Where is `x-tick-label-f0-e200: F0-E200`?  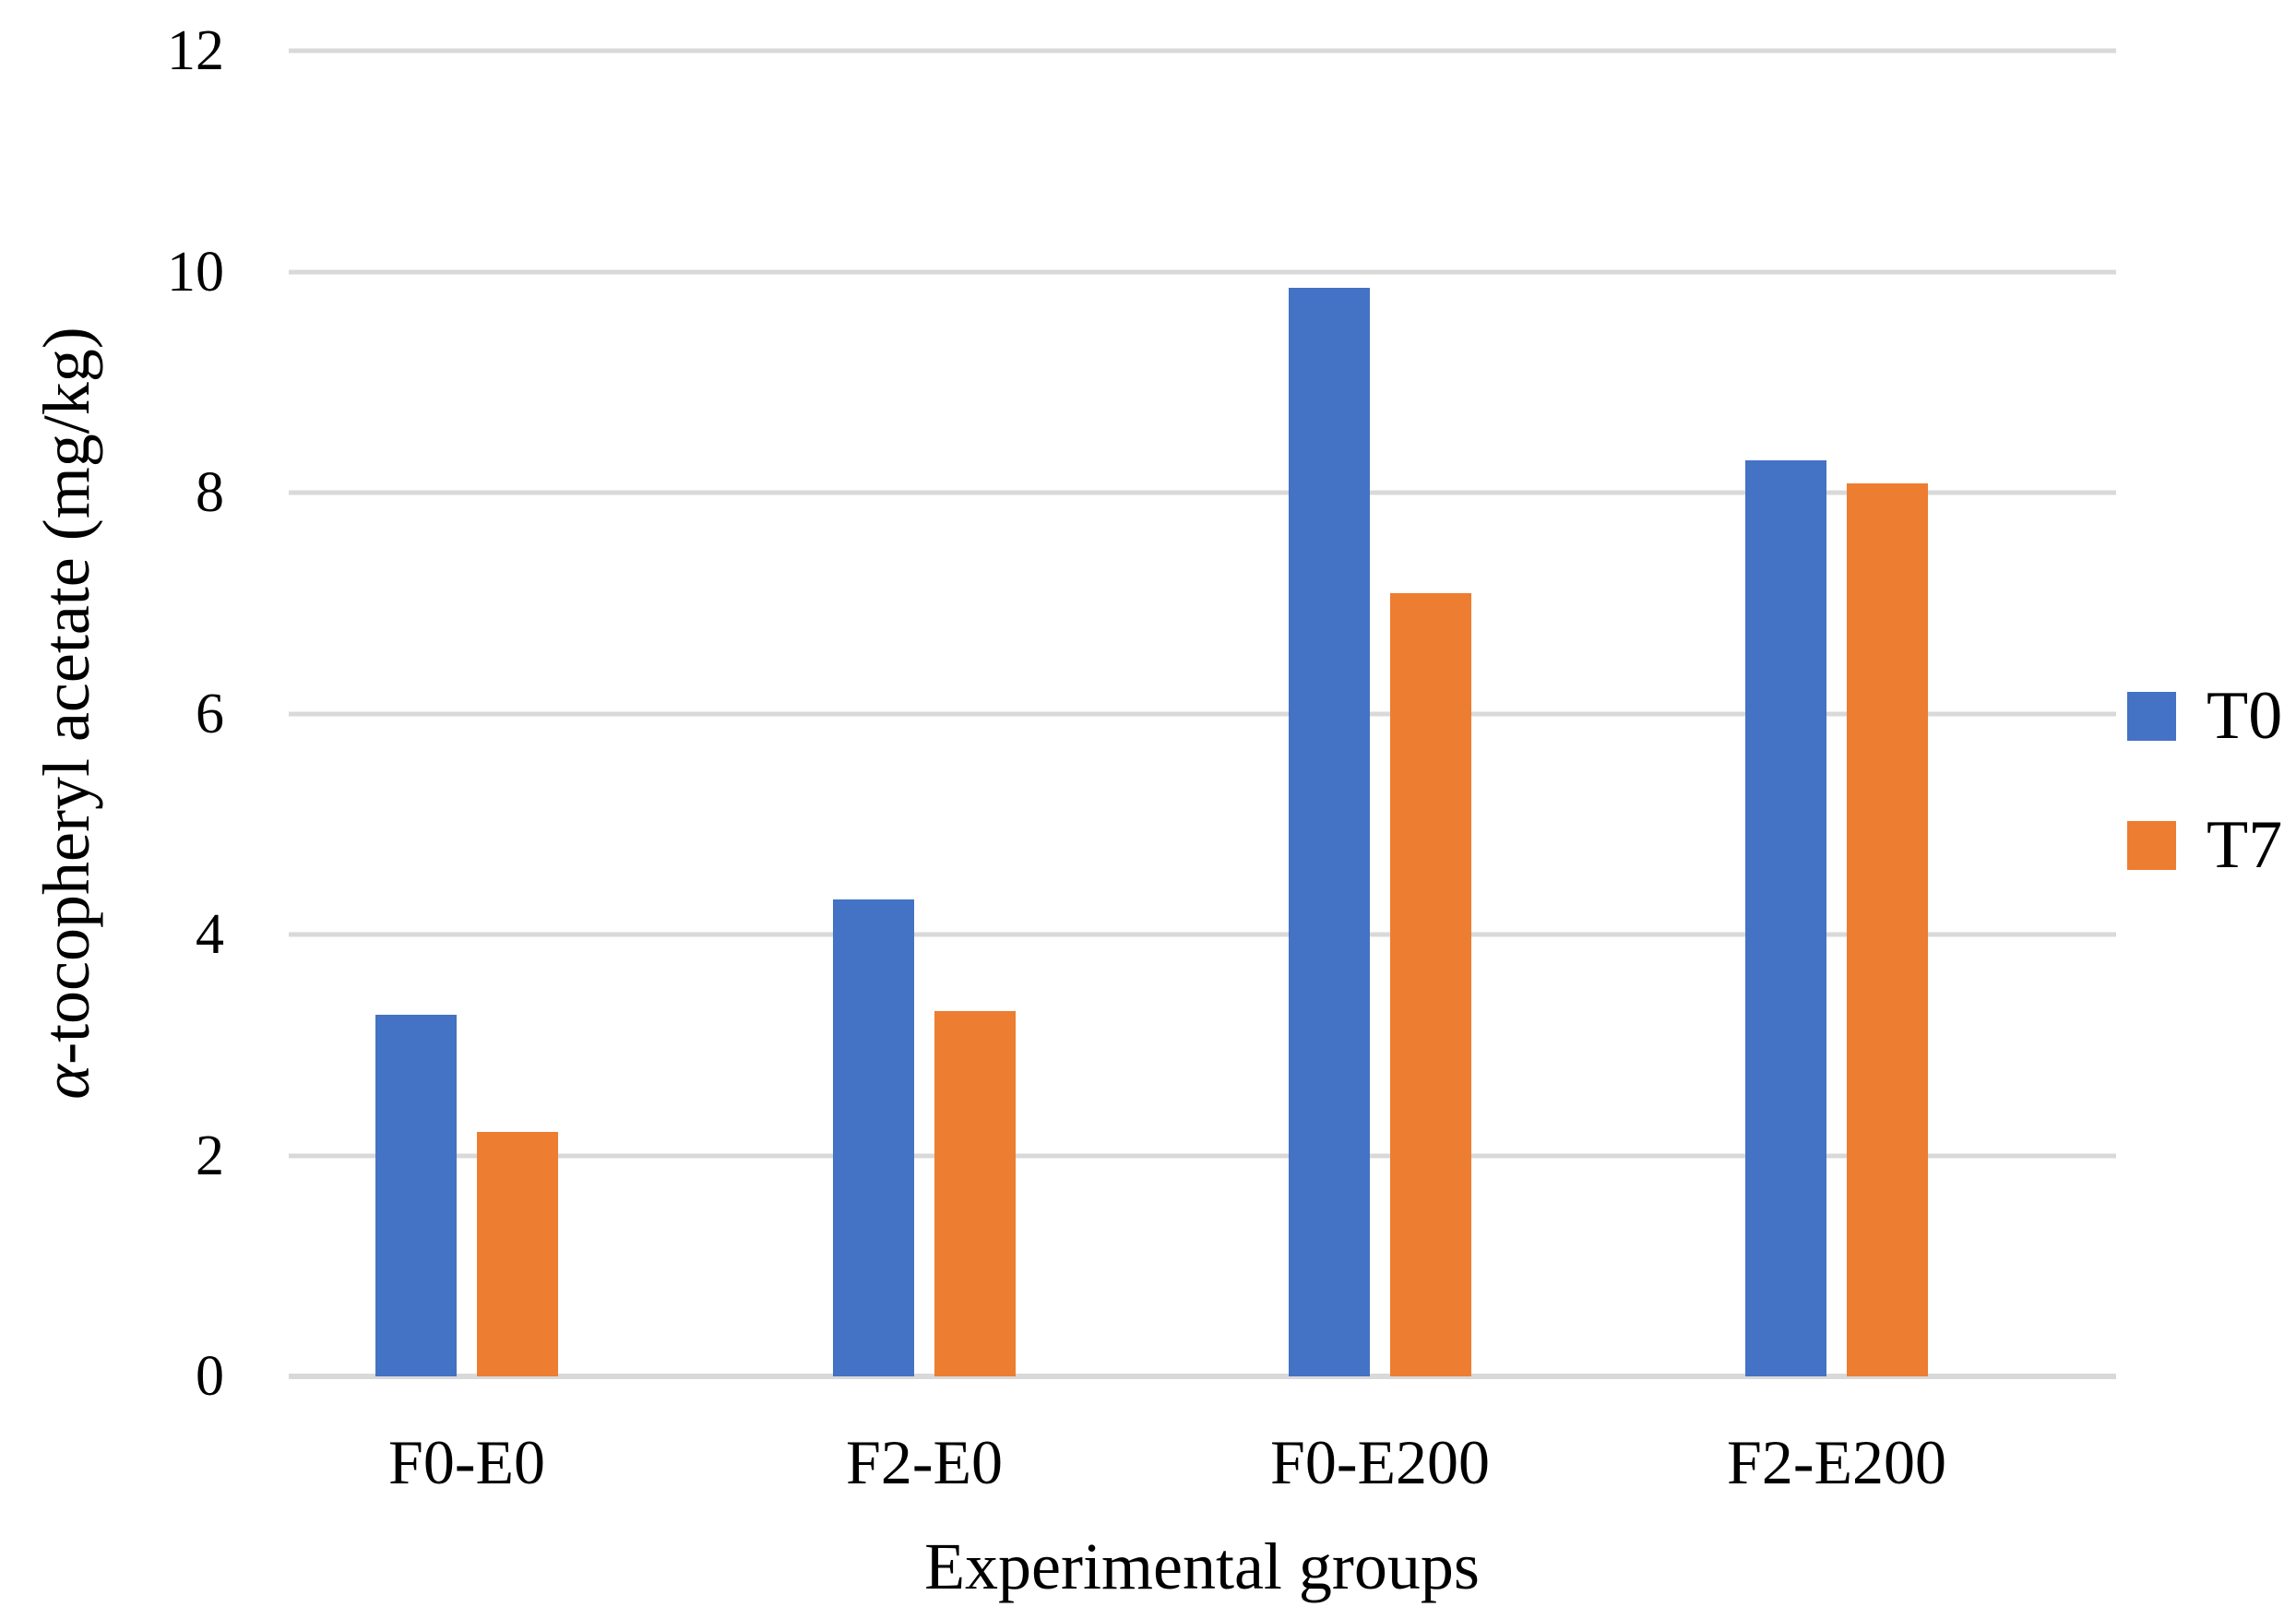
x-tick-label-f0-e200: F0-E200 is located at coordinates (1380, 1462).